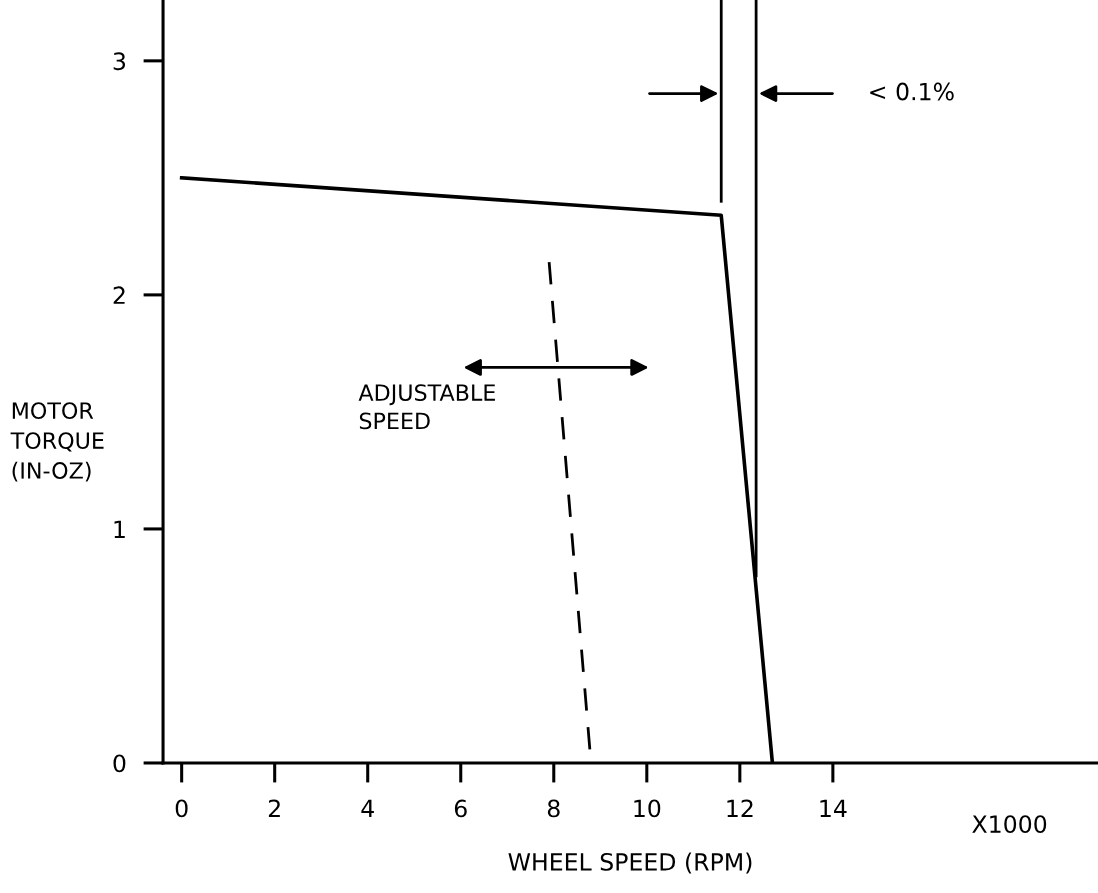  I want to click on x-tick-label: 4, so click(367, 808).